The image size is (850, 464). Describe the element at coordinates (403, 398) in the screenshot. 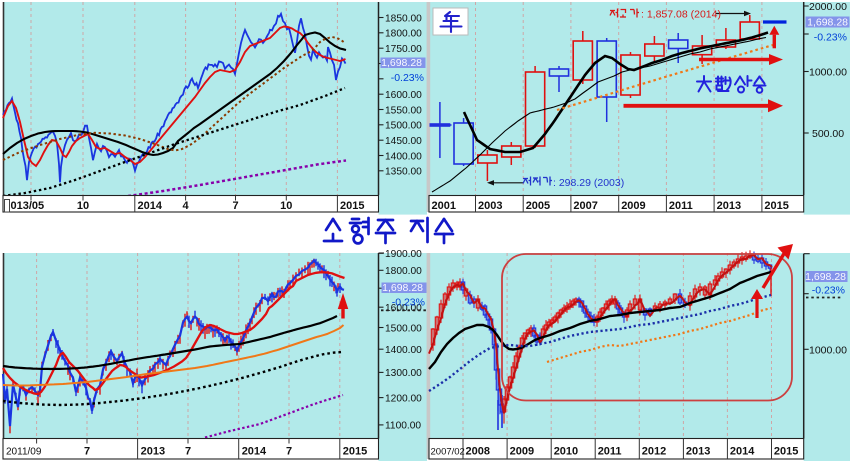

I see `svg-text: 1200.00` at that location.